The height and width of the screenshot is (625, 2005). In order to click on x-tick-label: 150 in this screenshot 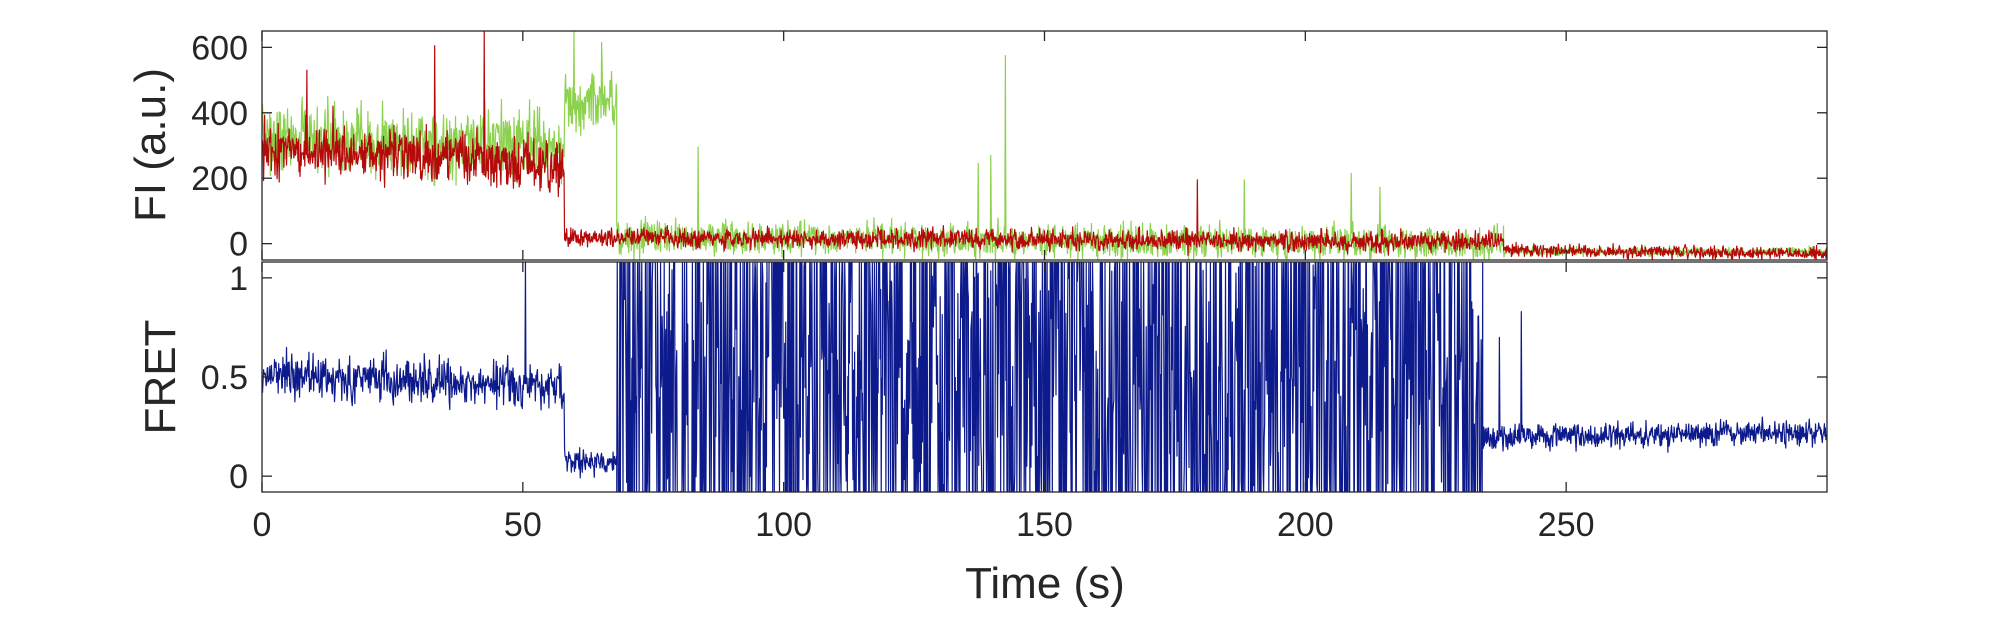, I will do `click(1044, 525)`.